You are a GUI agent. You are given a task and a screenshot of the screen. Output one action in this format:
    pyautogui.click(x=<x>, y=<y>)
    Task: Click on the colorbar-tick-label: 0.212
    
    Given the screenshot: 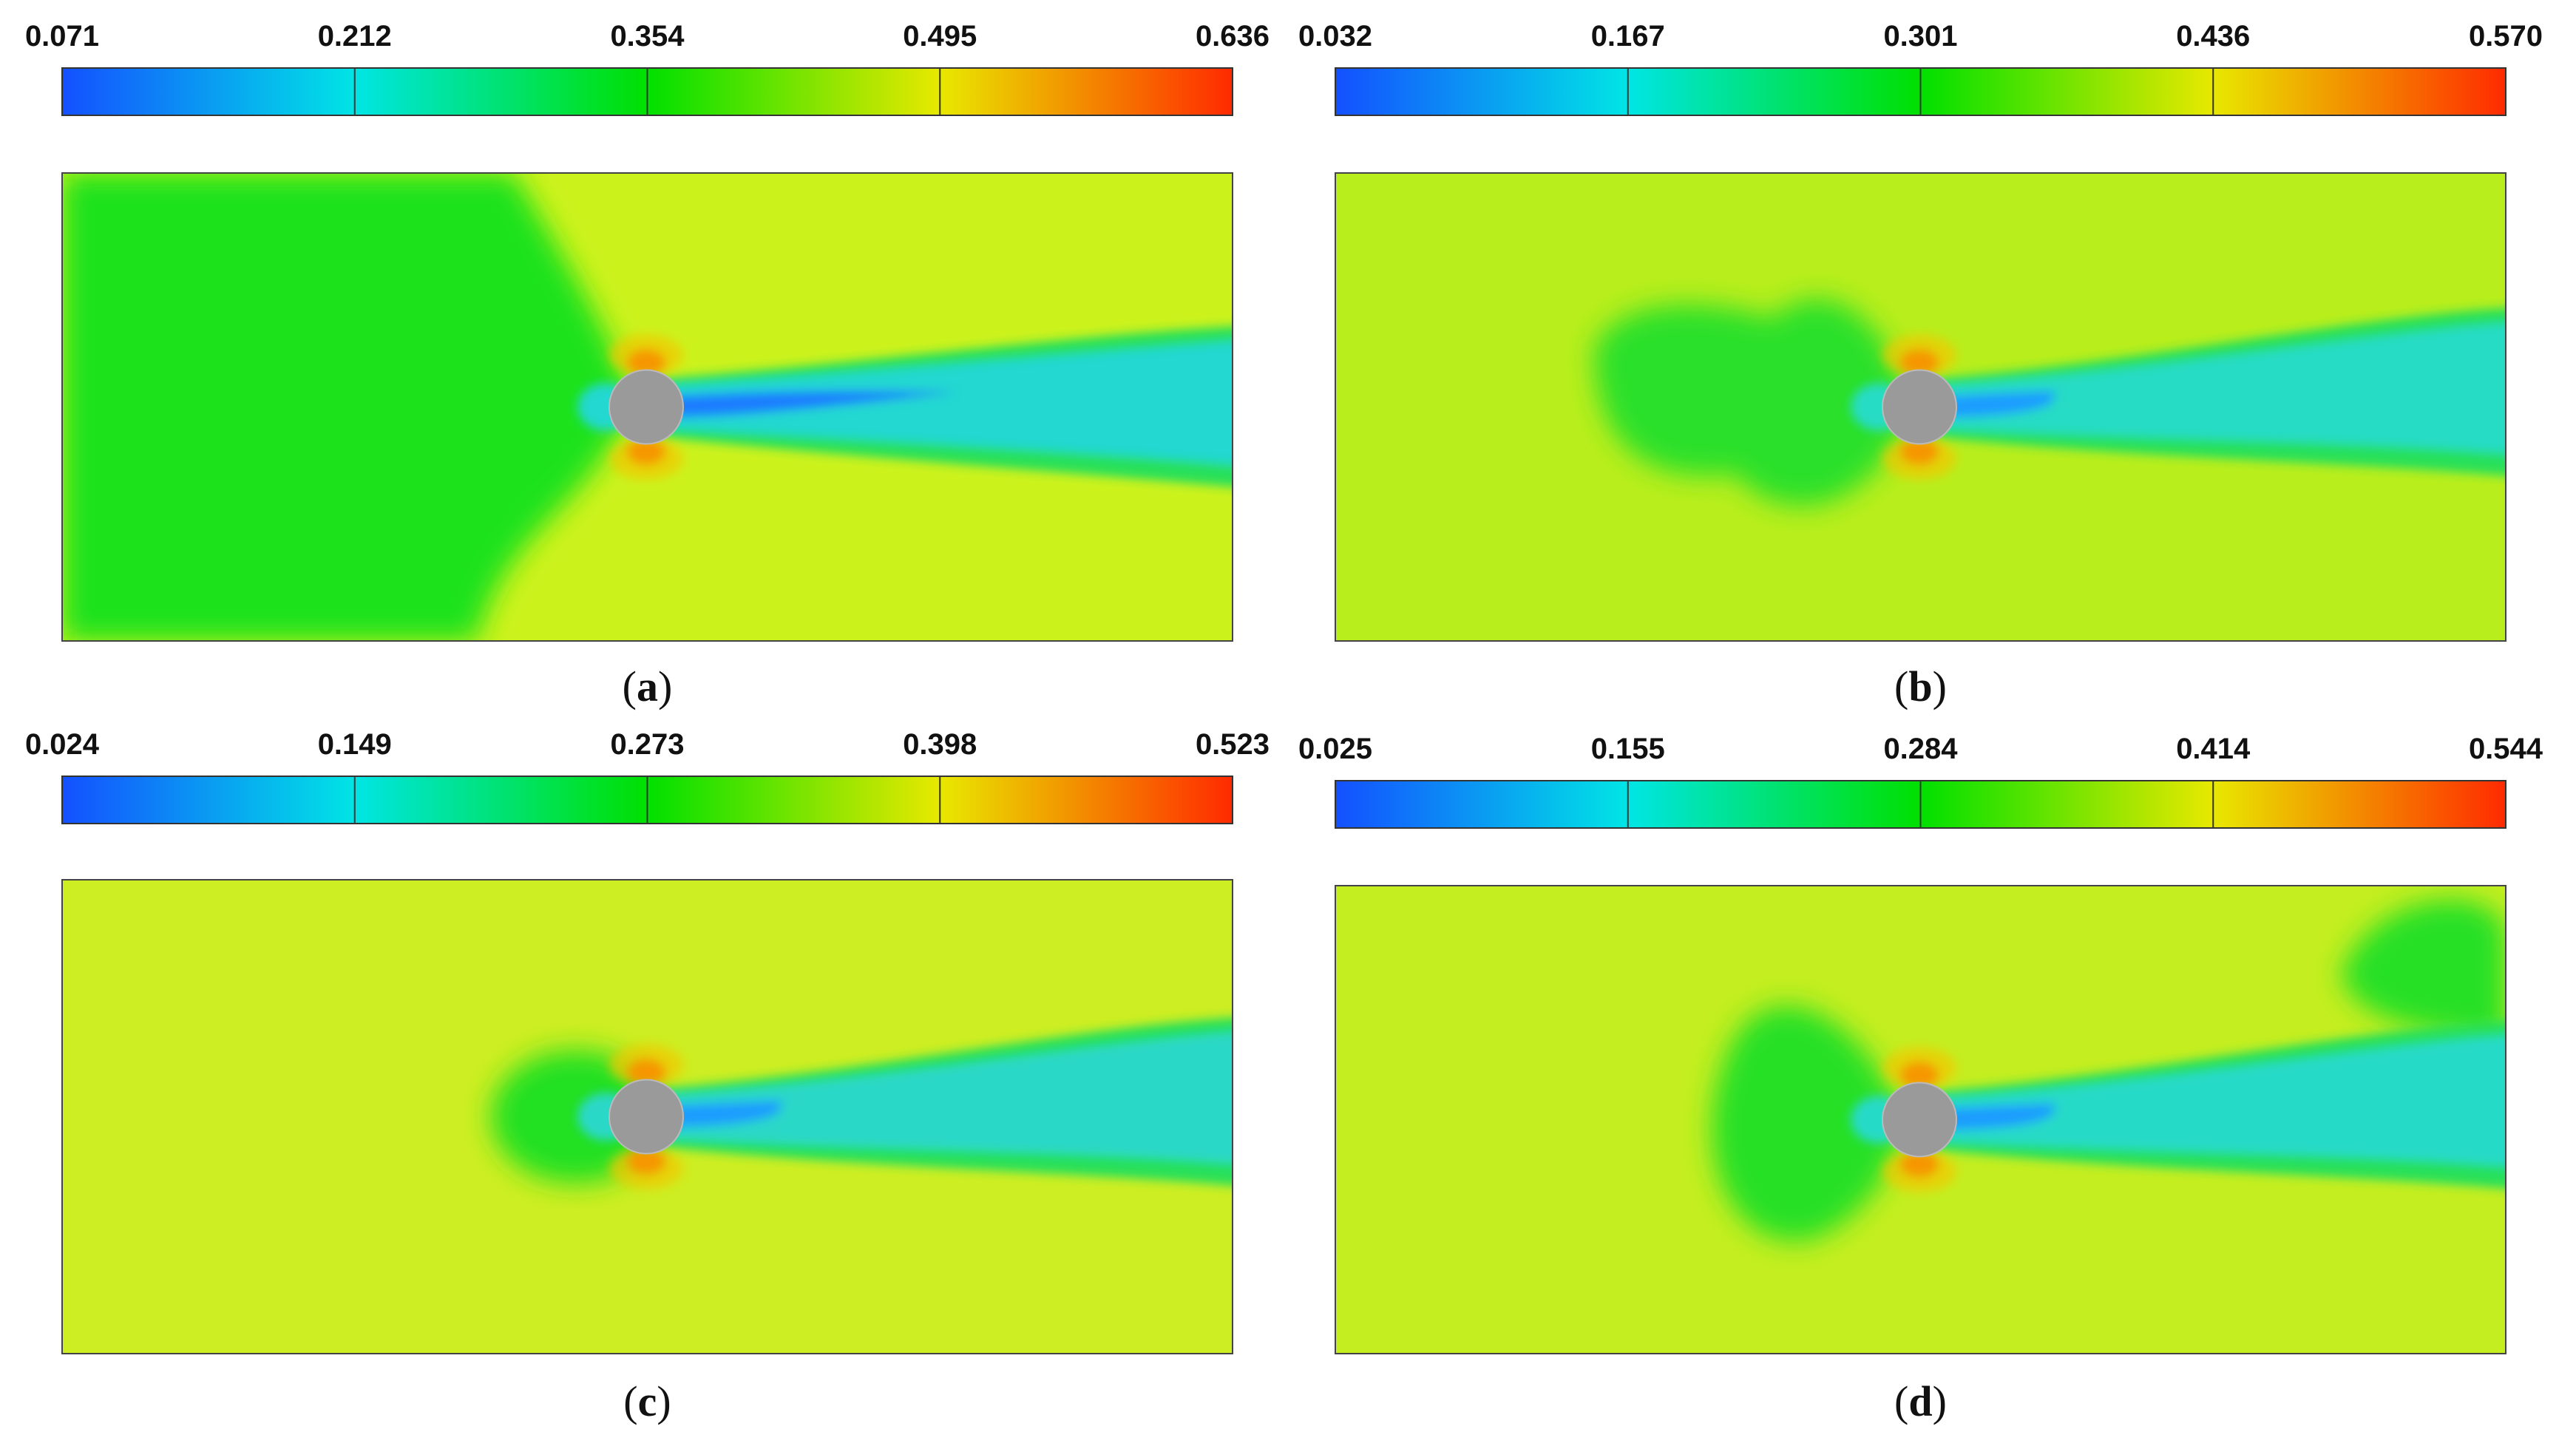 What is the action you would take?
    pyautogui.click(x=355, y=36)
    